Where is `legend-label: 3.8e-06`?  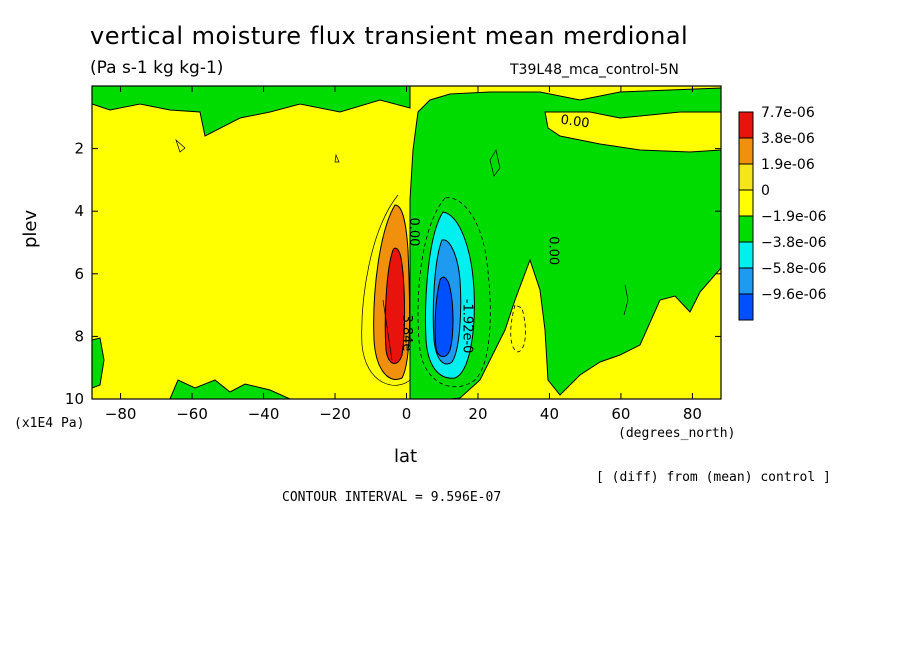 legend-label: 3.8e-06 is located at coordinates (788, 139).